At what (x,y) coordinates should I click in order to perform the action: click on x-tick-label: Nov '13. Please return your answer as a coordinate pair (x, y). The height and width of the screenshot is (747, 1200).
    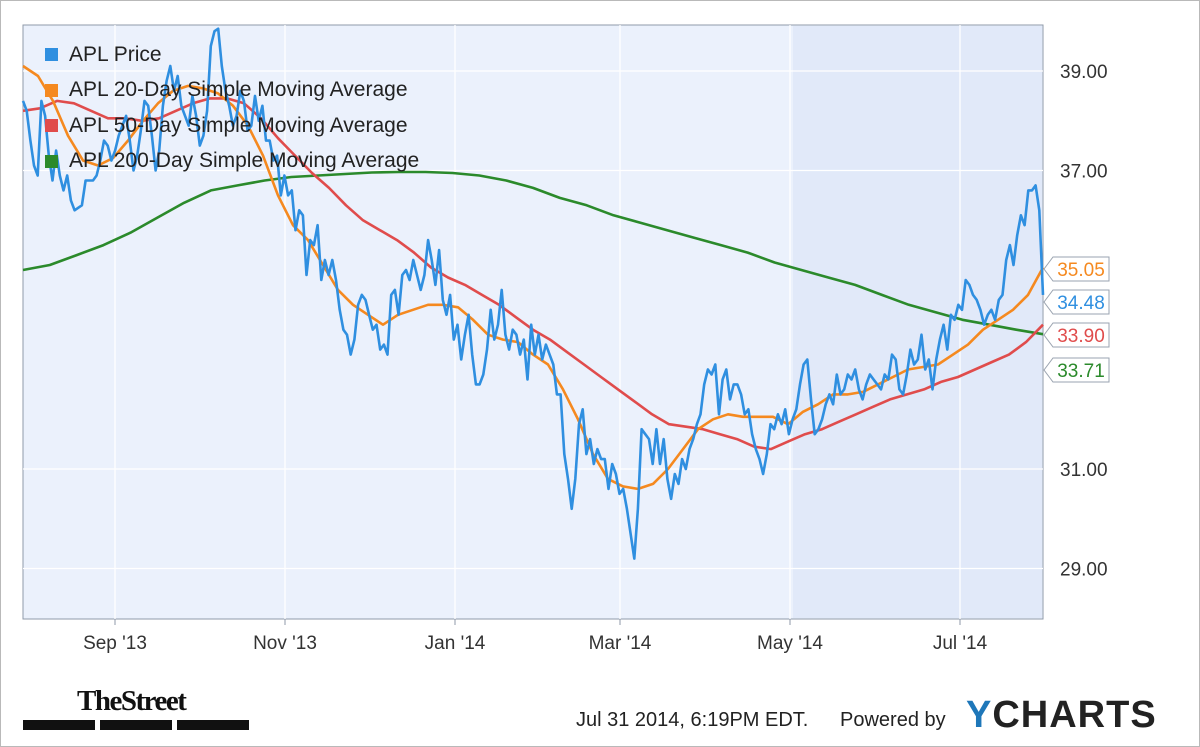
    Looking at the image, I should click on (285, 643).